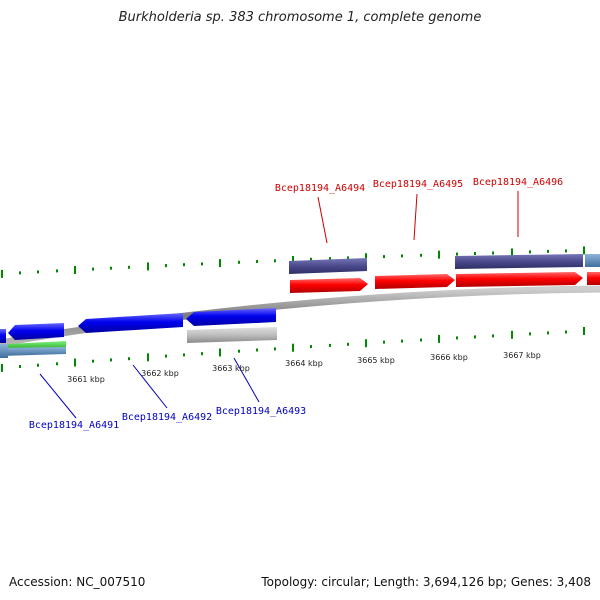  Describe the element at coordinates (231, 317) in the screenshot. I see `cds-arrow-a6493` at that location.